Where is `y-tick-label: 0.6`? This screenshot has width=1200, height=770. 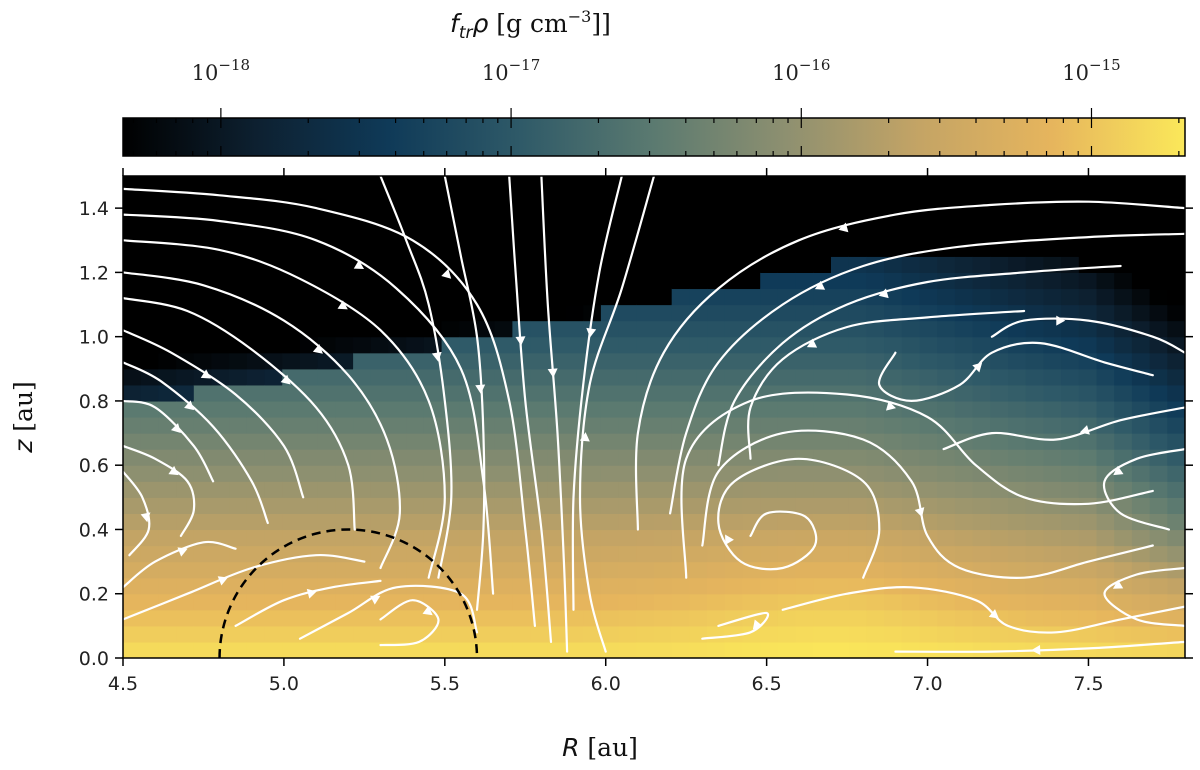
y-tick-label: 0.6 is located at coordinates (94, 466).